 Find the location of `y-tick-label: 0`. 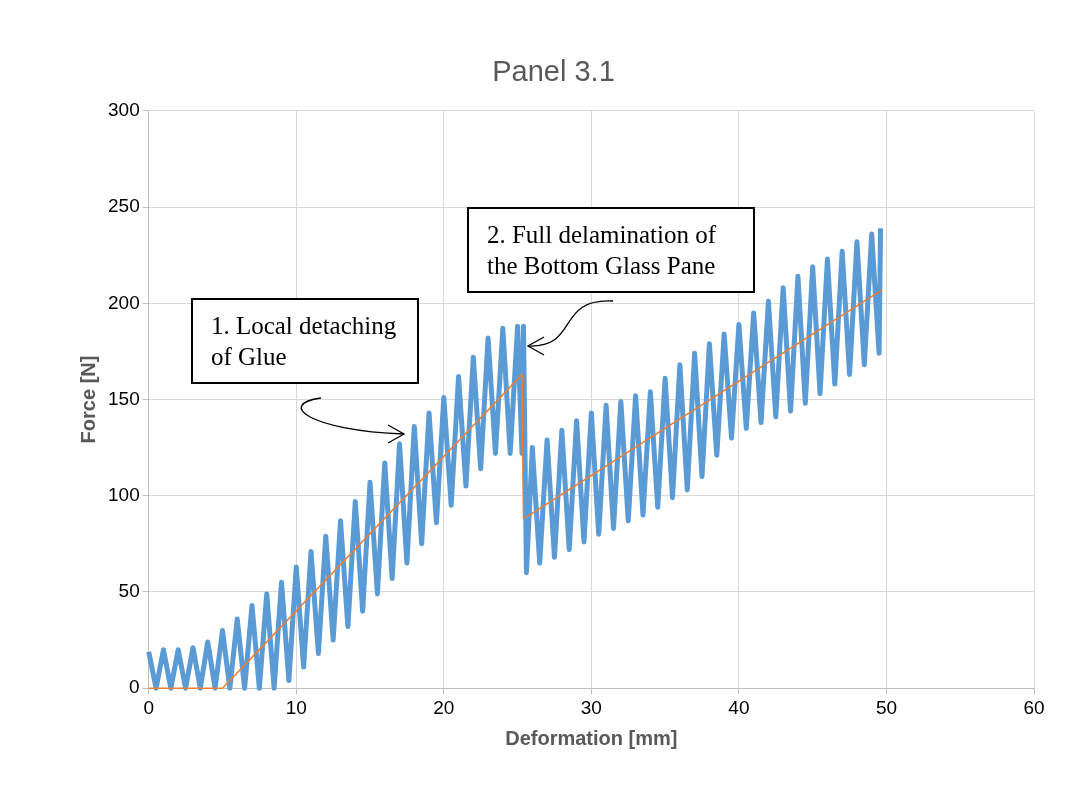

y-tick-label: 0 is located at coordinates (134, 687).